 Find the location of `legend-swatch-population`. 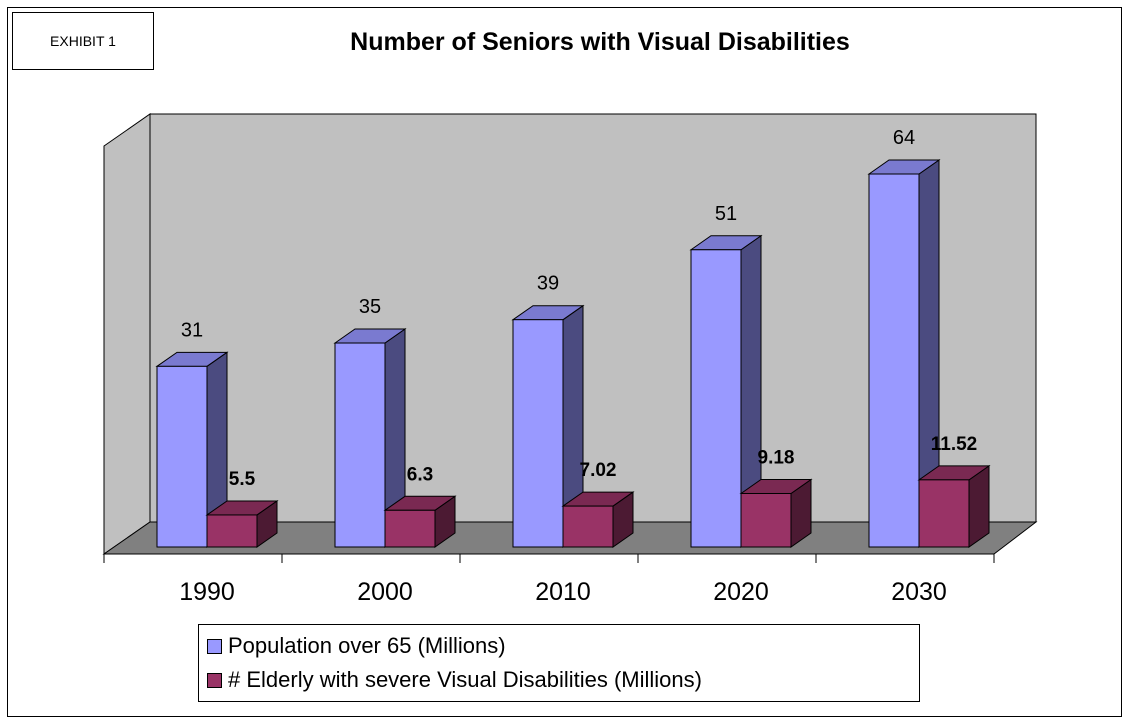

legend-swatch-population is located at coordinates (214, 646).